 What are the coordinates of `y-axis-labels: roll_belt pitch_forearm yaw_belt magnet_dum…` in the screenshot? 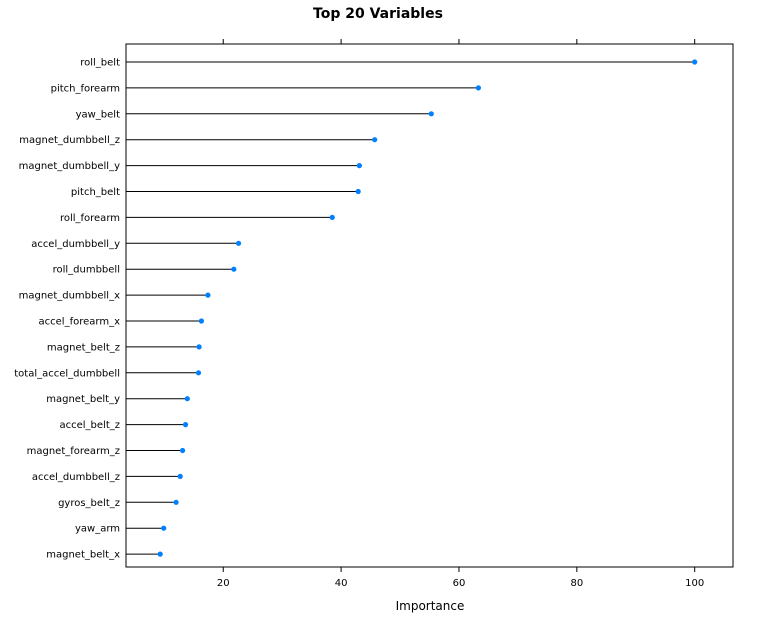 It's located at (67, 309).